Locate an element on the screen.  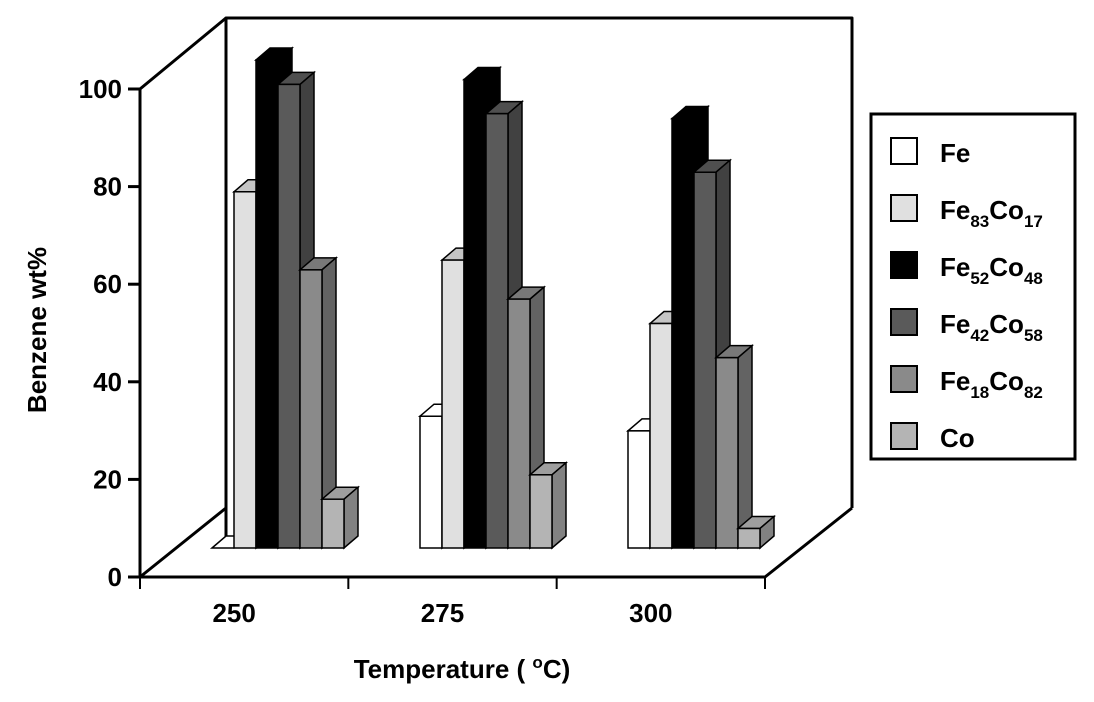
legend-swatch-Fe52Co48 is located at coordinates (904, 265).